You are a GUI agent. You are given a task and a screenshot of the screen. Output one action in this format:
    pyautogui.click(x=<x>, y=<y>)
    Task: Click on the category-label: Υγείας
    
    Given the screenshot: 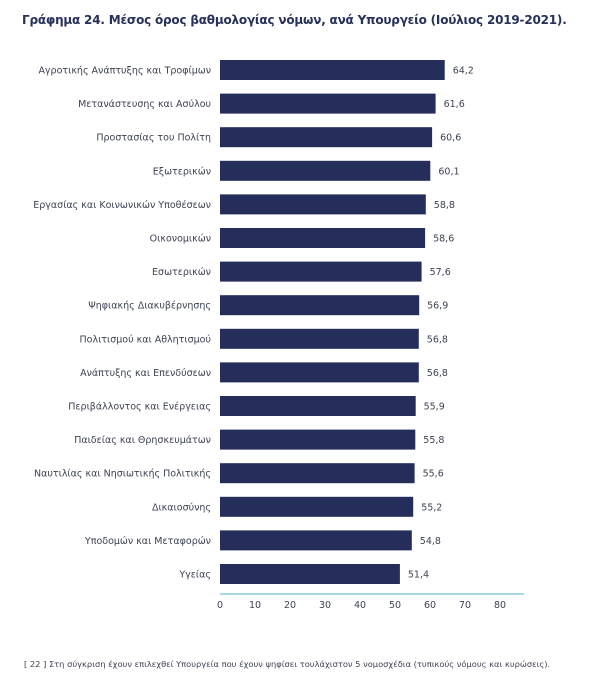 What is the action you would take?
    pyautogui.click(x=194, y=575)
    